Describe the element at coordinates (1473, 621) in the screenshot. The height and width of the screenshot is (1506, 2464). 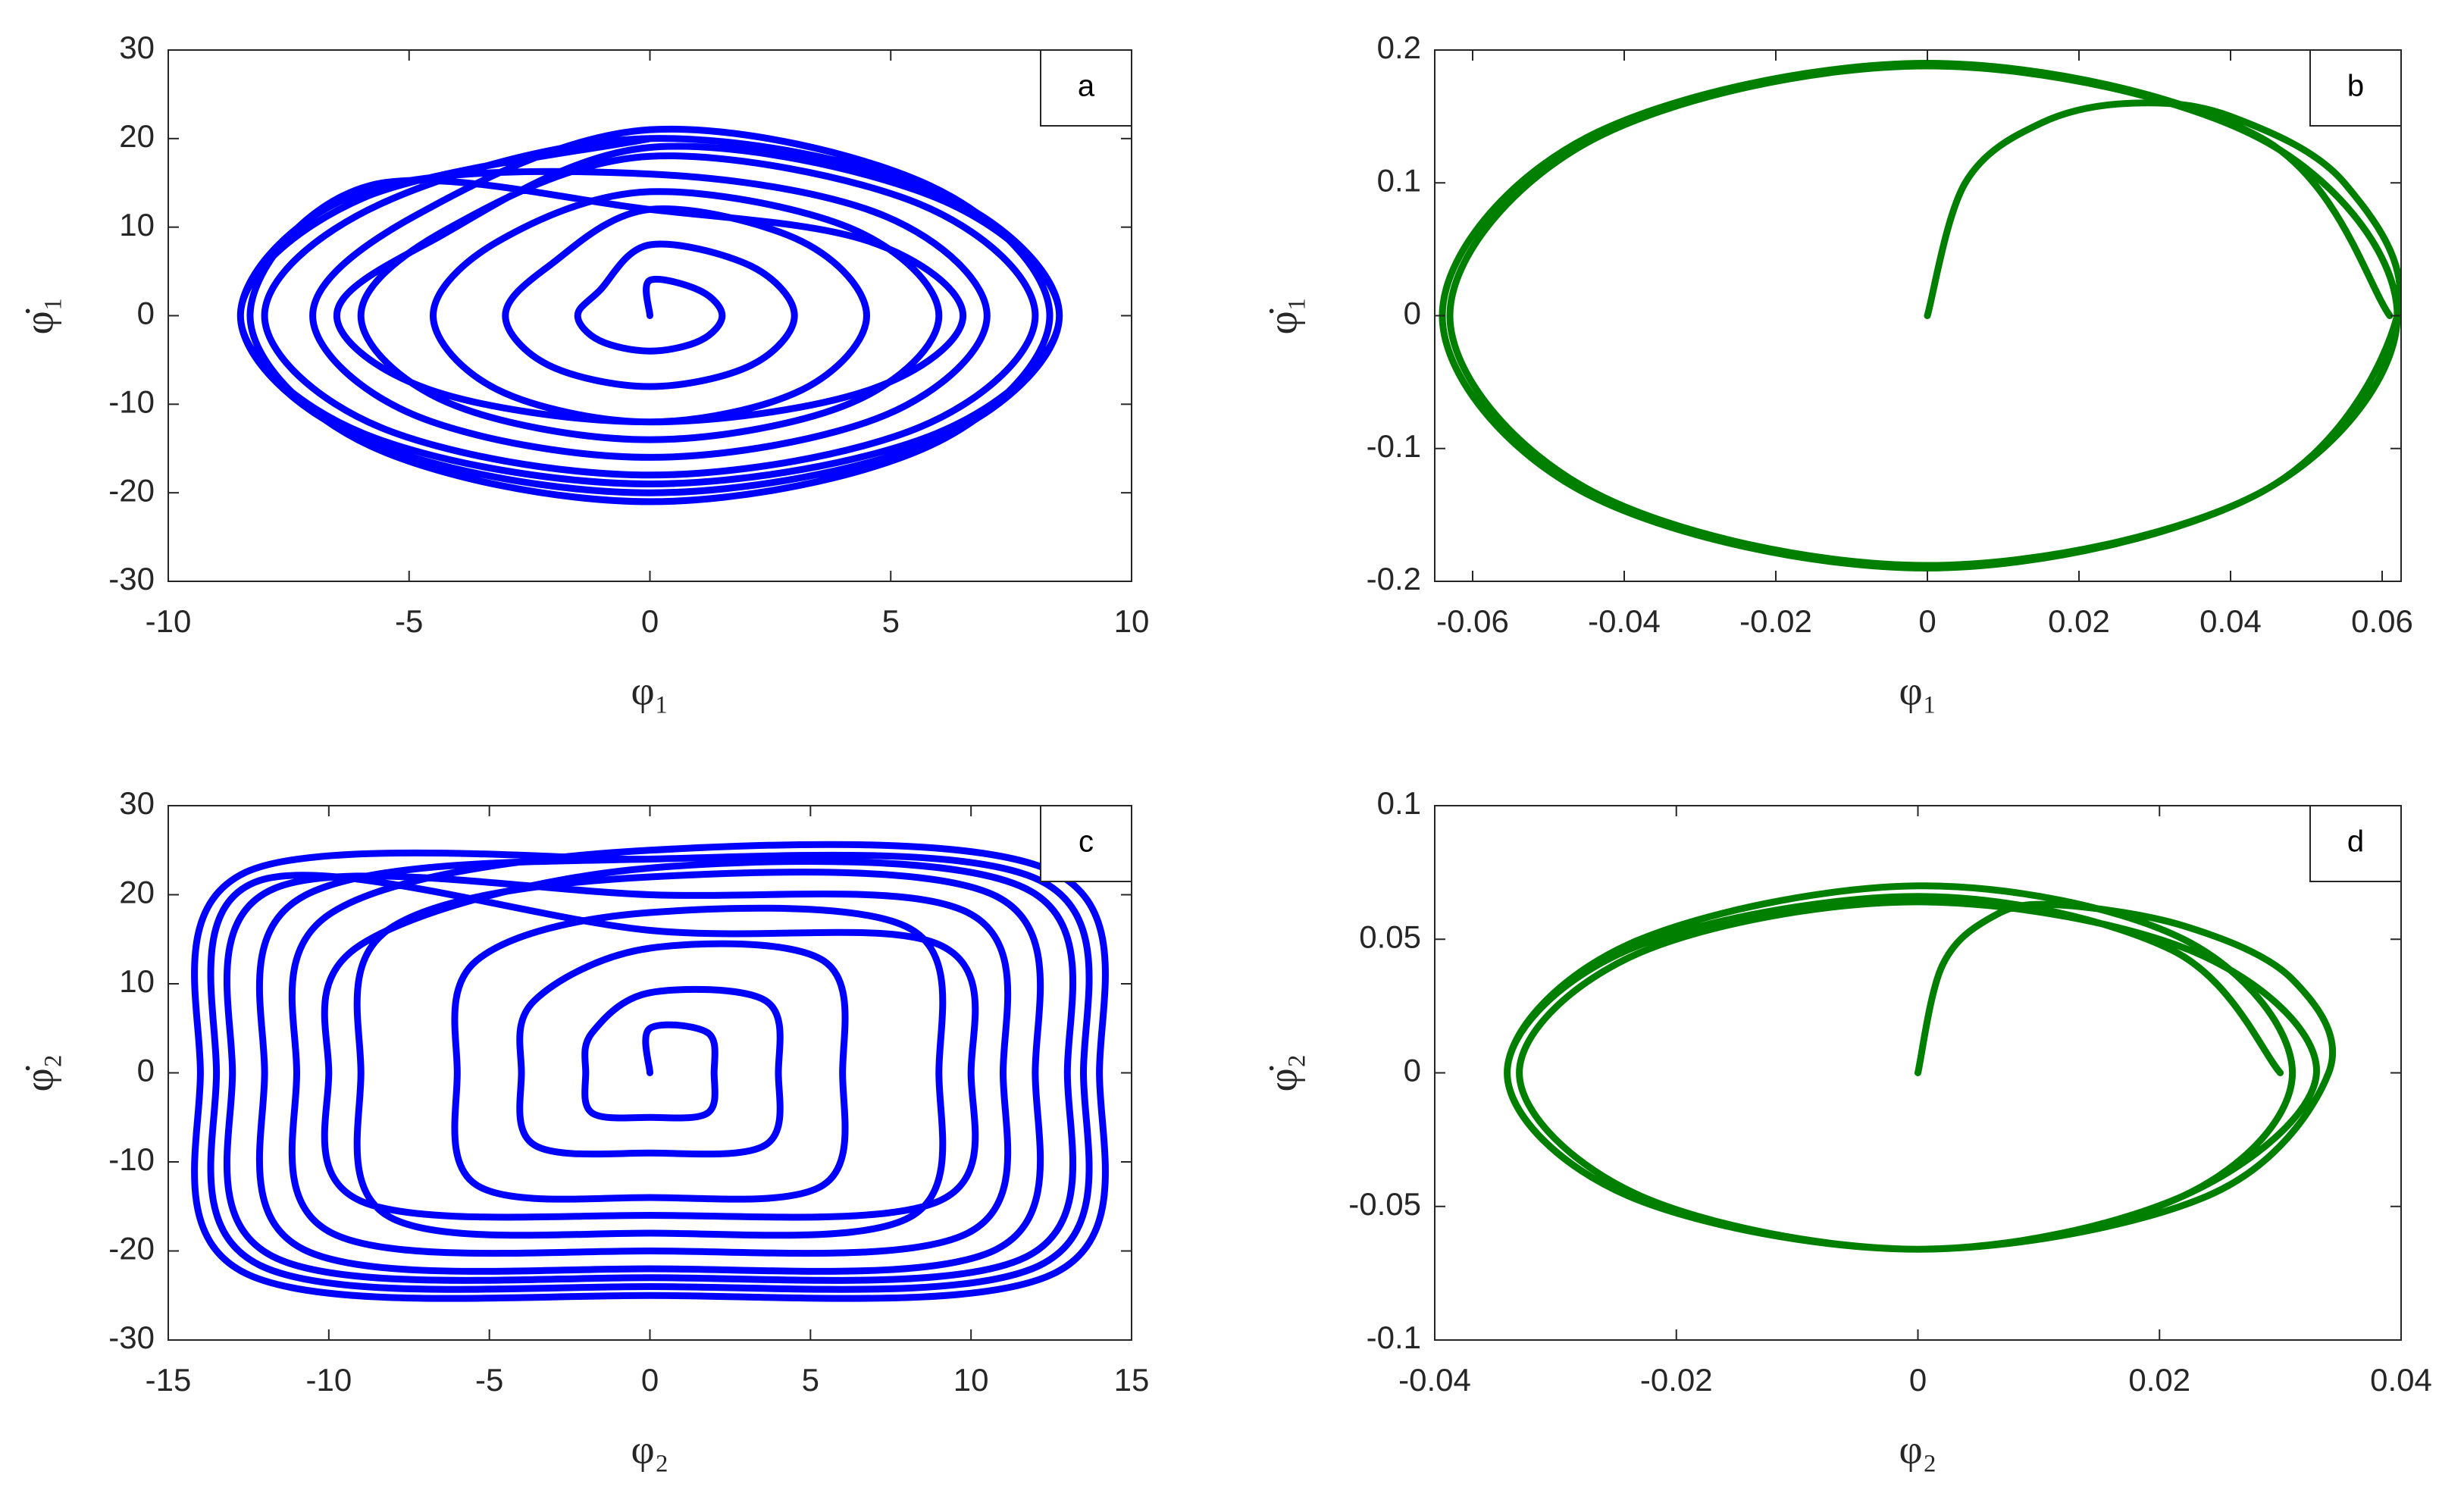
I see `x-tick-label: -0.06` at that location.